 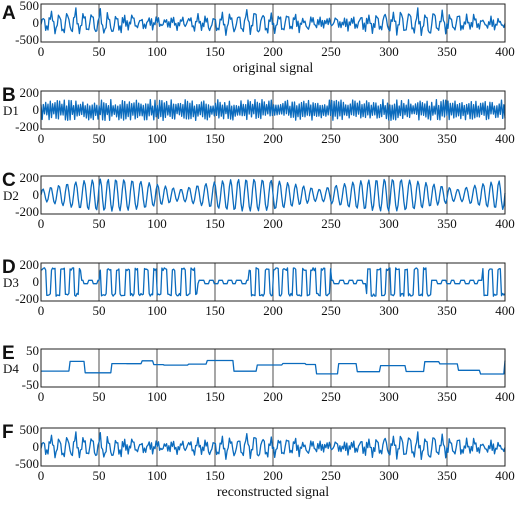 What do you see at coordinates (273, 492) in the screenshot?
I see `x-axis-caption: reconstructed signal` at bounding box center [273, 492].